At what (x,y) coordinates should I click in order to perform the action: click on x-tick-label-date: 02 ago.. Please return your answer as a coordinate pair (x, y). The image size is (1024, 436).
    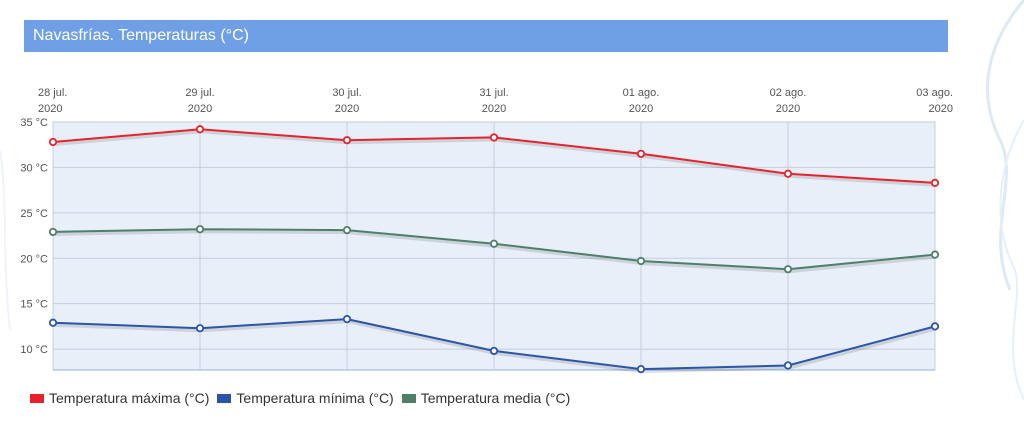
    Looking at the image, I should click on (788, 93).